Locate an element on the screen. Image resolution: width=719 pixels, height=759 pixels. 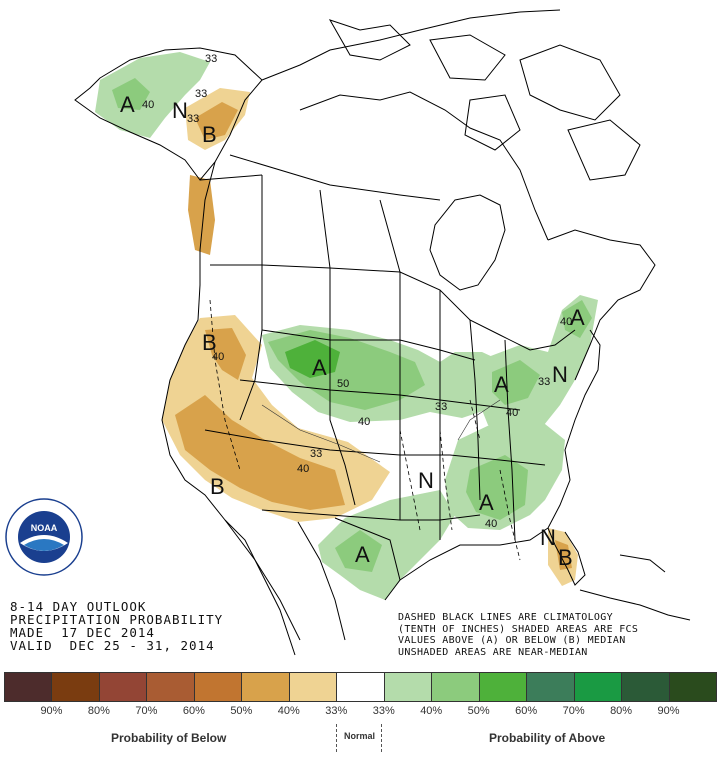
letter-above-southeast: A is located at coordinates (486, 502).